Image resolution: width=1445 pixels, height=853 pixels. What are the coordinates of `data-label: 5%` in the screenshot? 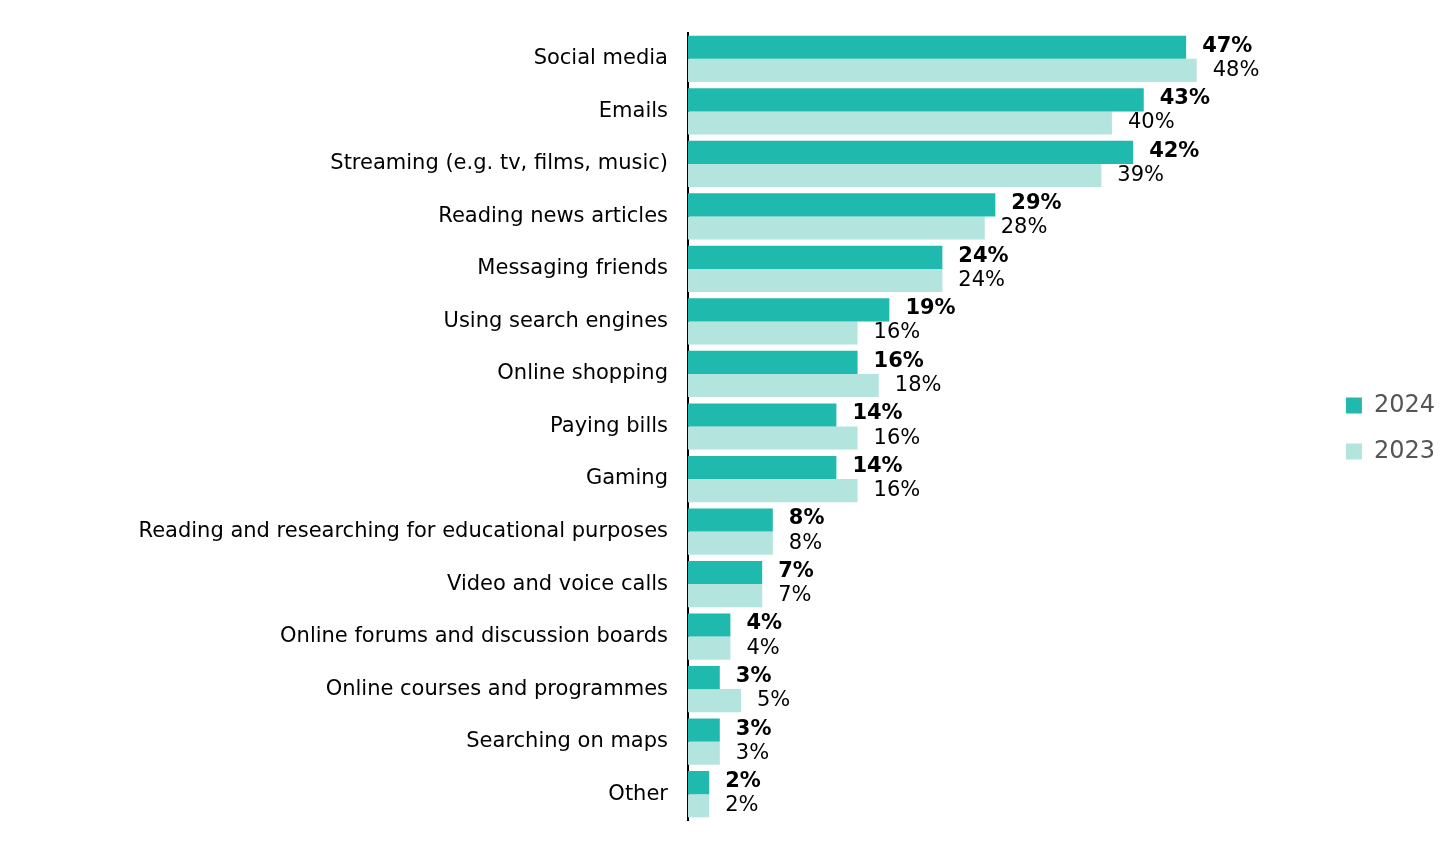 It's located at (773, 699).